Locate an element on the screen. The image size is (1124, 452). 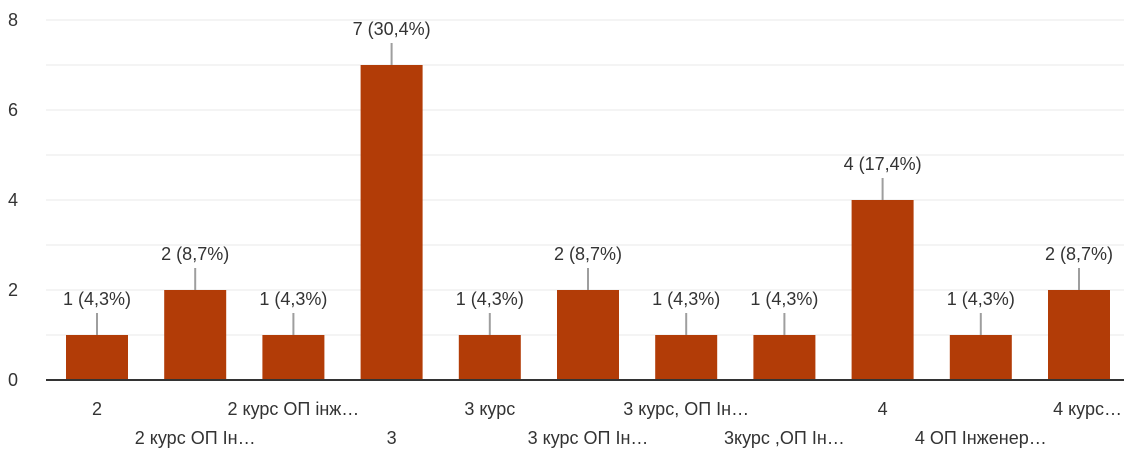
data-label: 7 (30,4%) is located at coordinates (392, 29).